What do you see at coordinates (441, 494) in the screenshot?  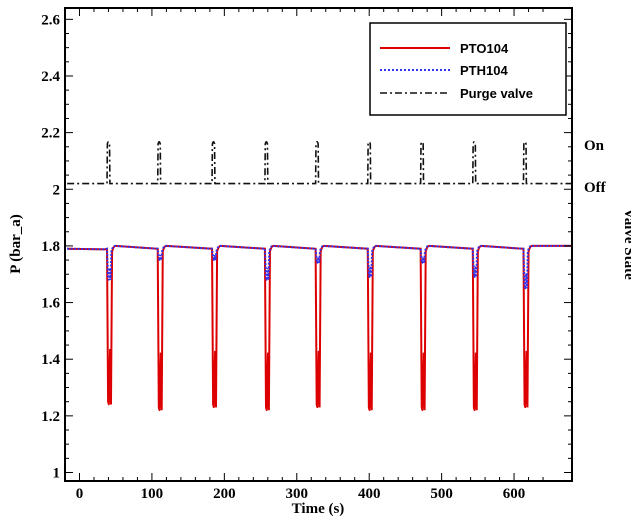 I see `x-tick-label: 500` at bounding box center [441, 494].